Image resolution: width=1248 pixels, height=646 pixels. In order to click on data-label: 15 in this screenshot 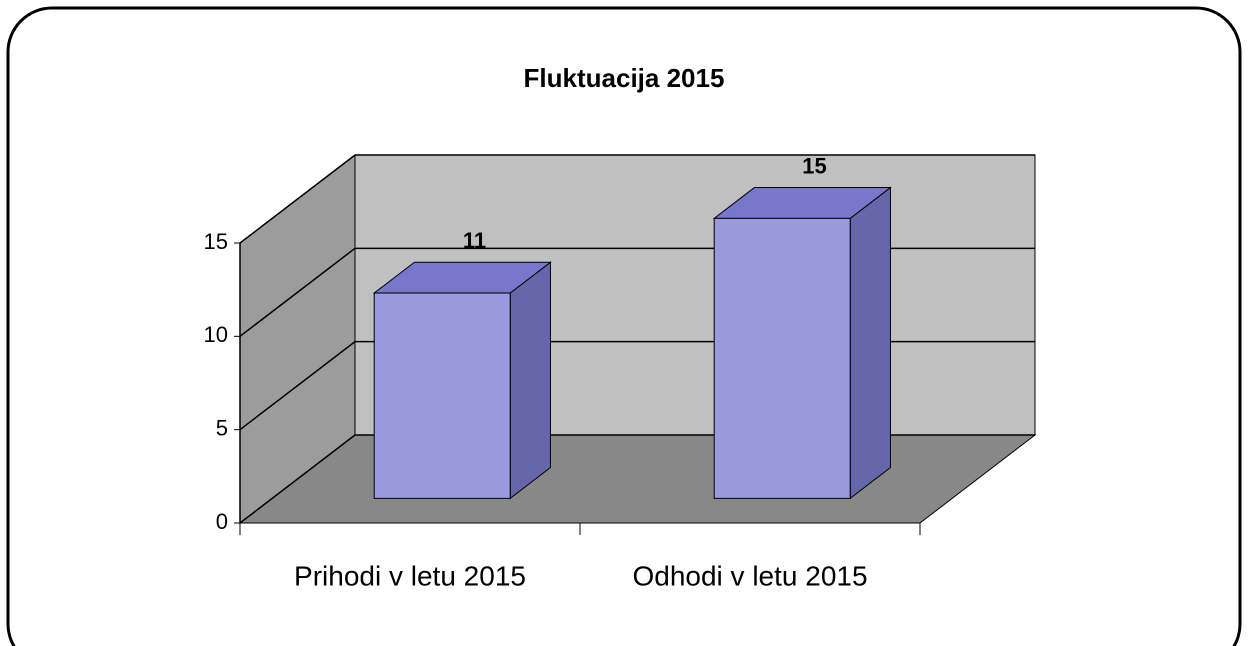, I will do `click(814, 165)`.